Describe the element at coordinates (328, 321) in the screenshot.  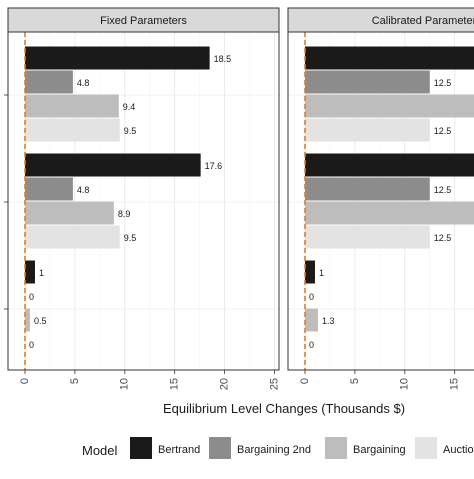
I see `bar-value-label: 1.3` at that location.